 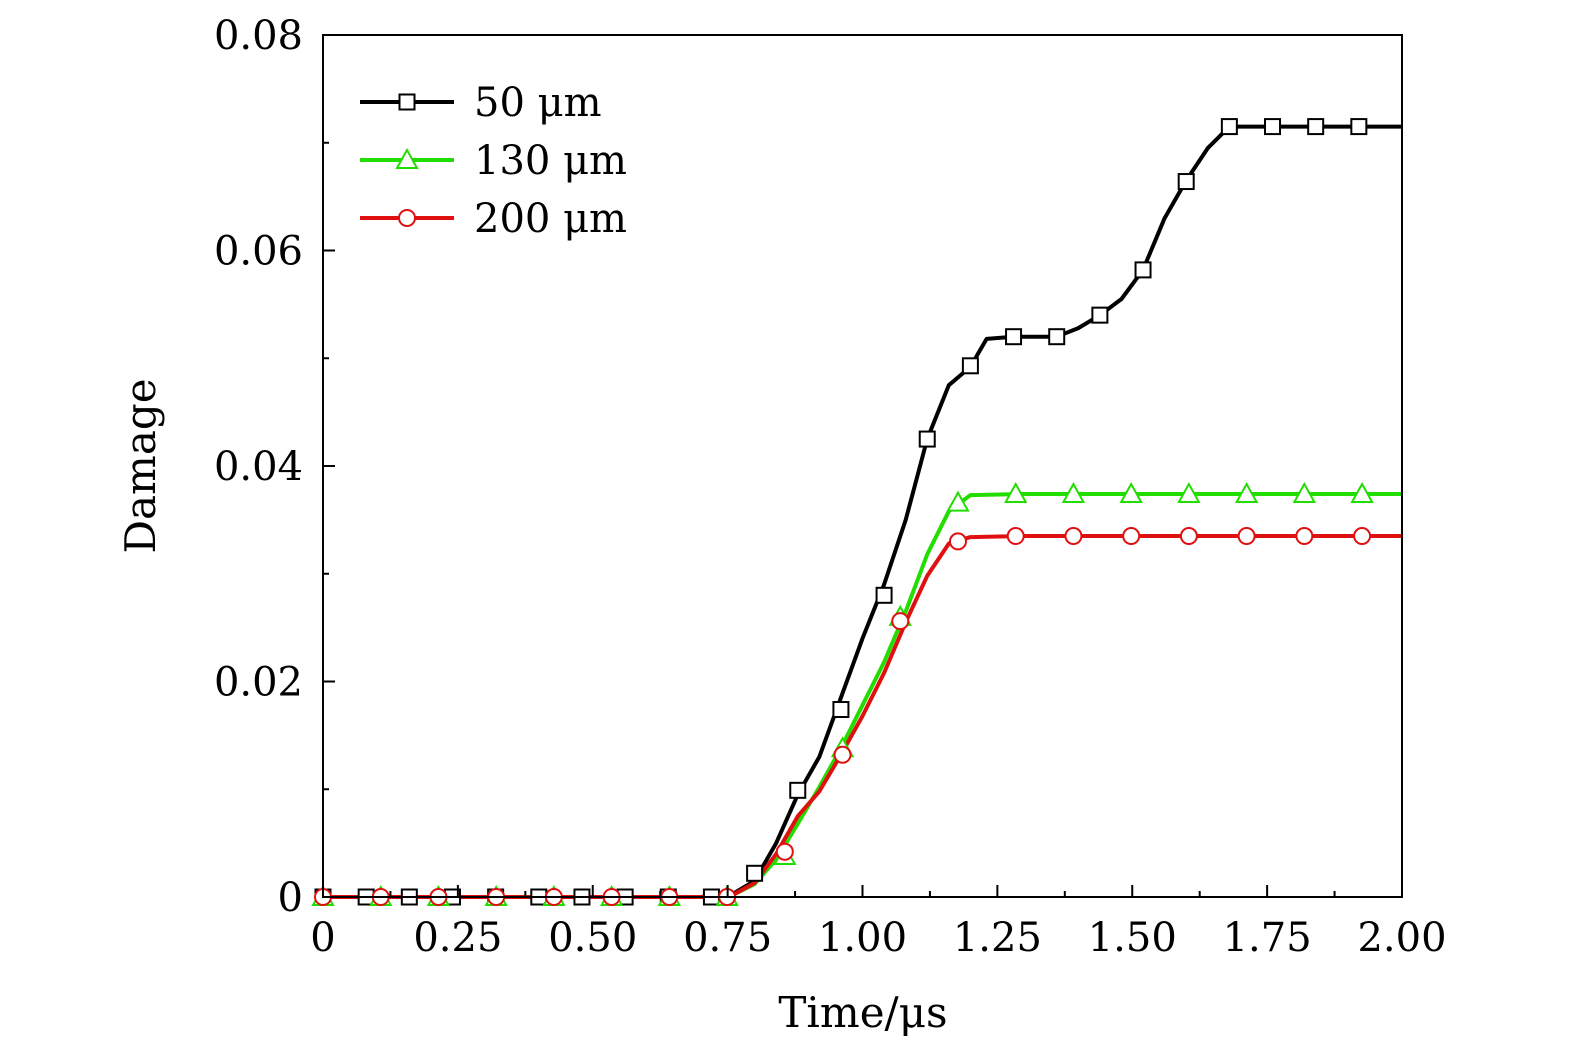 What do you see at coordinates (258, 467) in the screenshot?
I see `y-tick-label-2: 0.04` at bounding box center [258, 467].